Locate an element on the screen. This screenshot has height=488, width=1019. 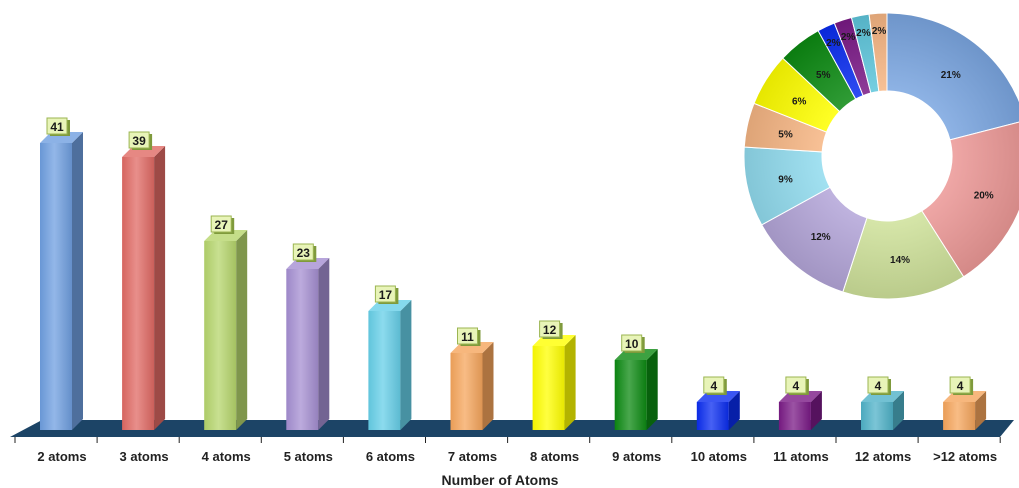
value-label: 41 is located at coordinates (57, 127).